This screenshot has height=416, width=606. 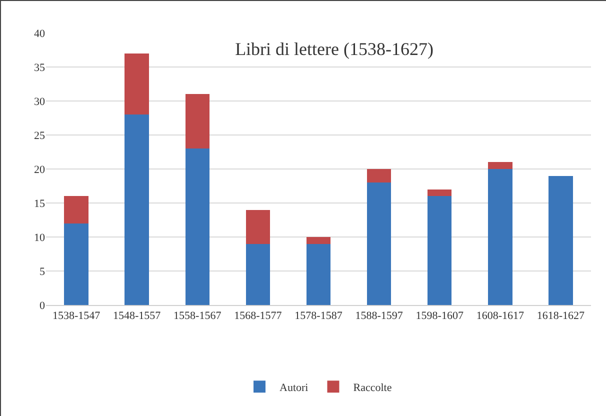 What do you see at coordinates (43, 306) in the screenshot?
I see `y-tick-label: 0` at bounding box center [43, 306].